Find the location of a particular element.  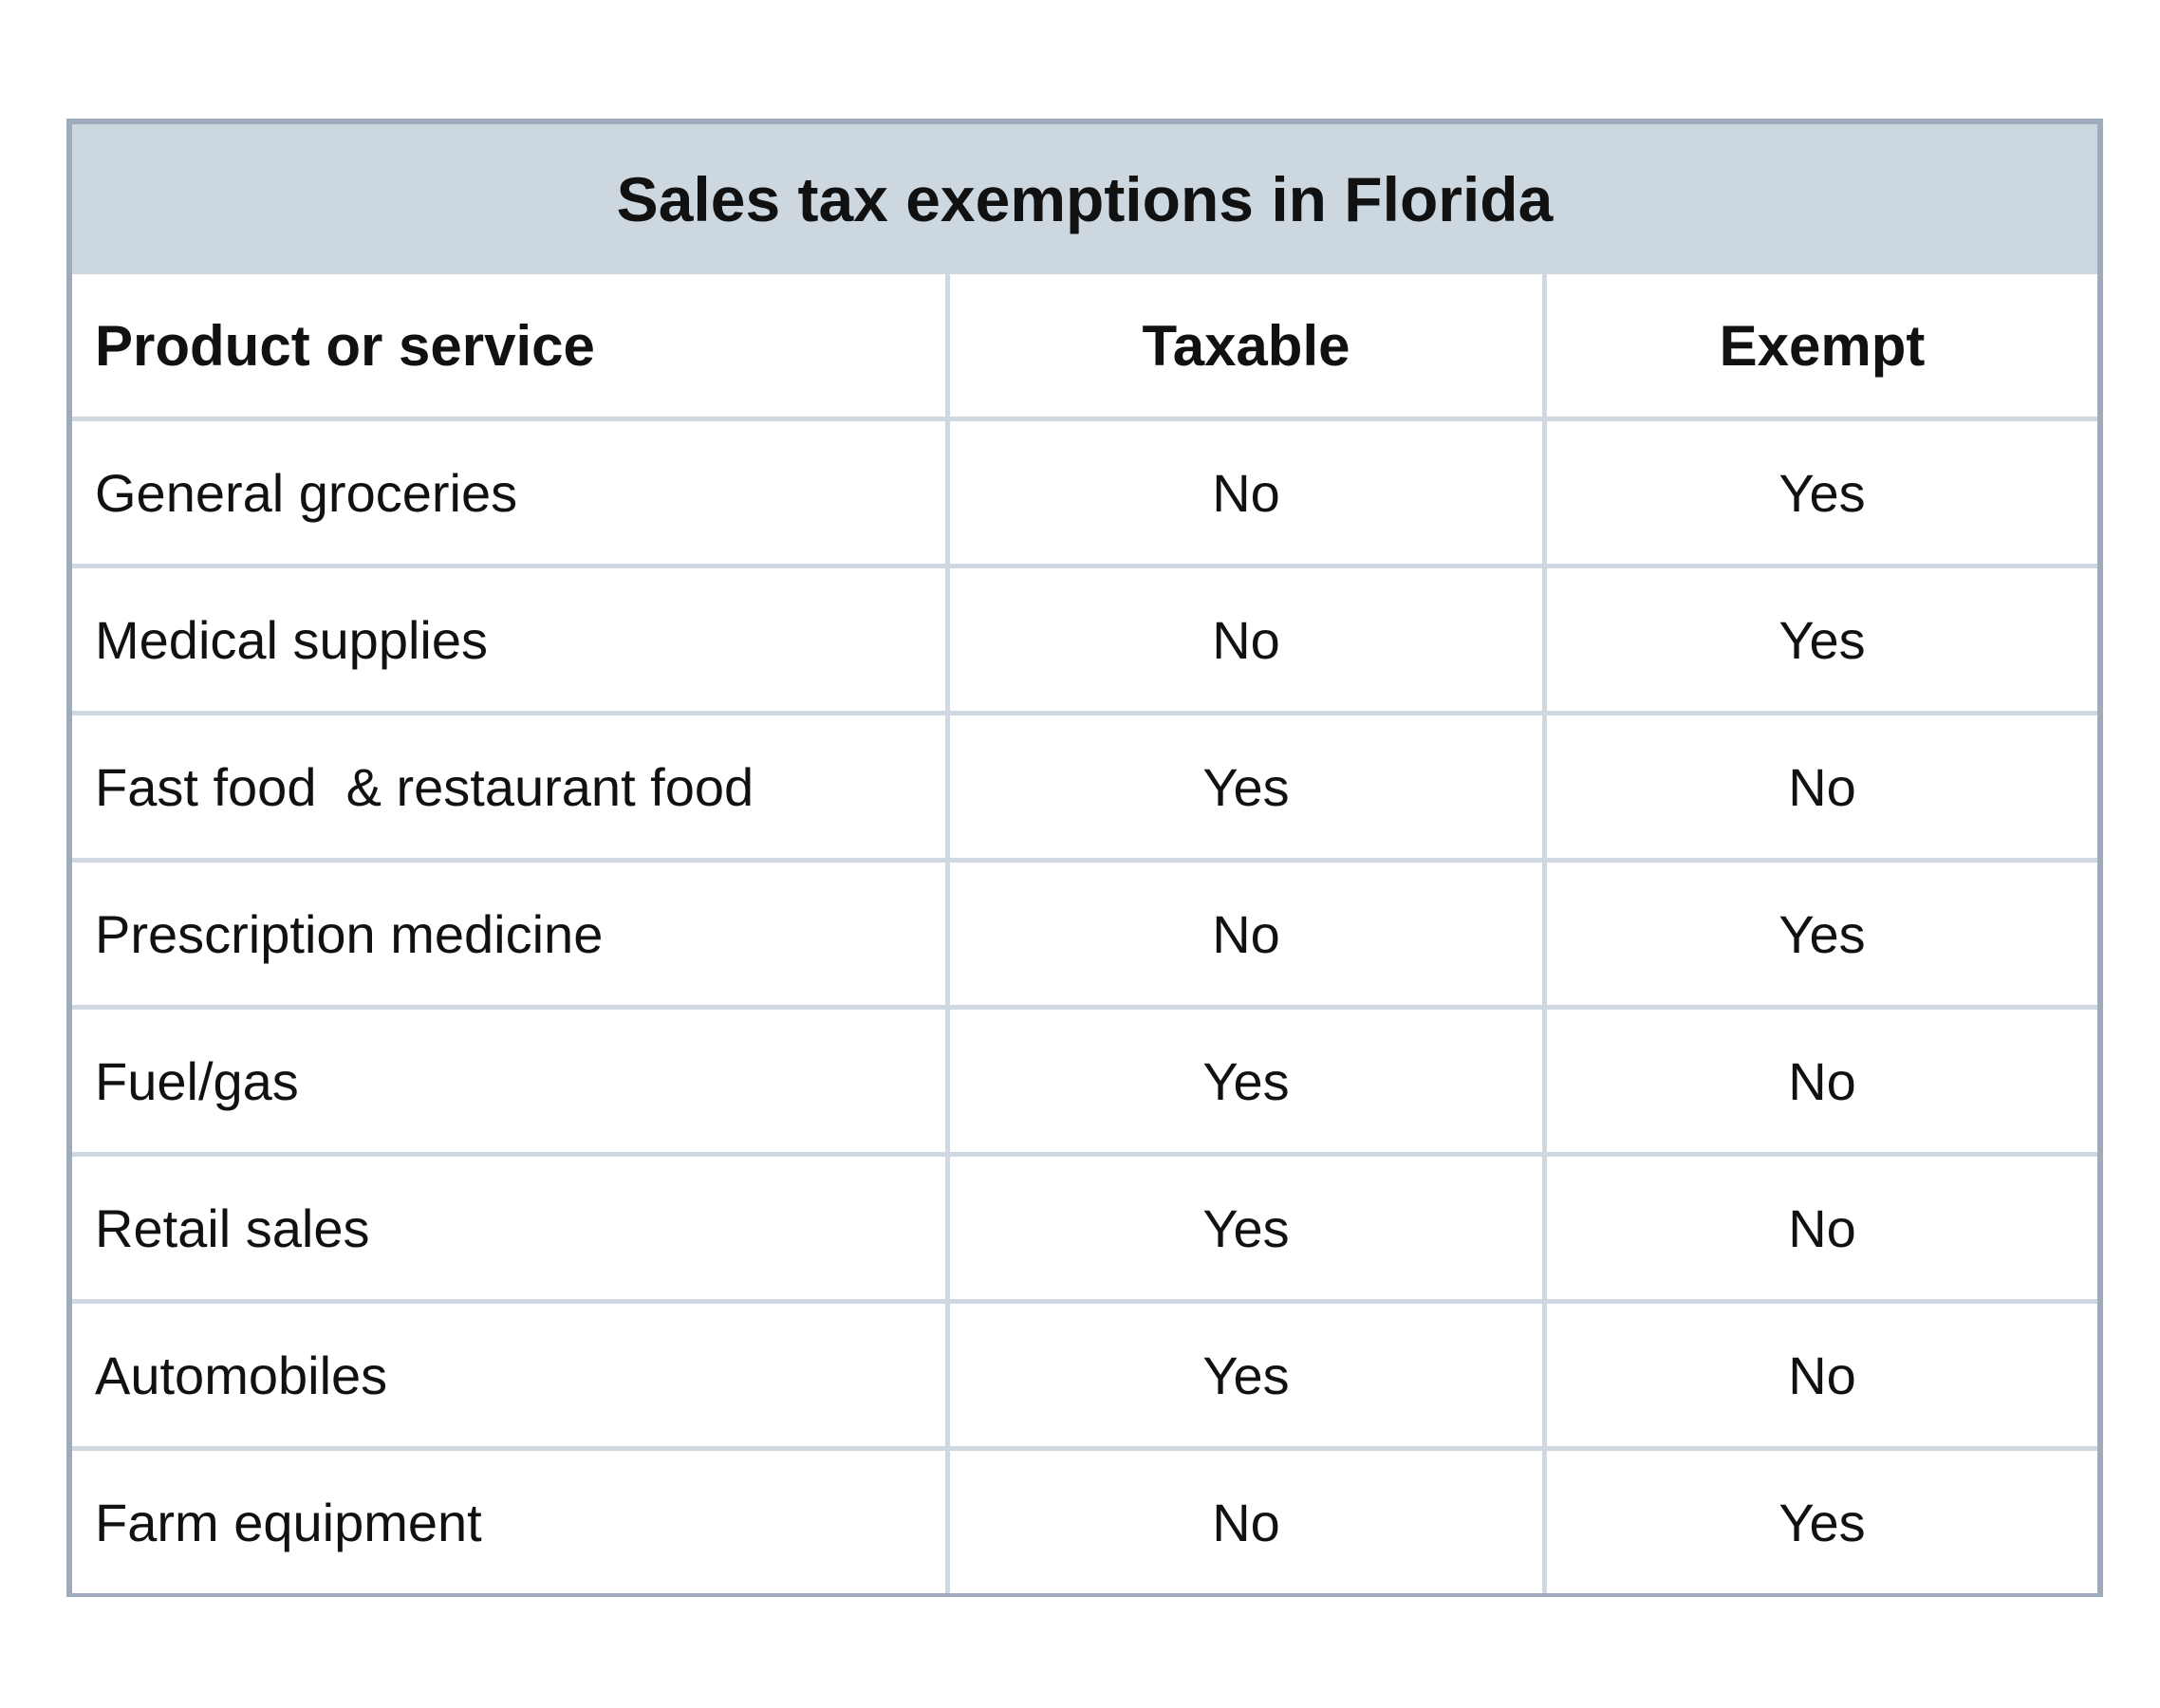

product-cell: Prescription medicine is located at coordinates (509, 934).